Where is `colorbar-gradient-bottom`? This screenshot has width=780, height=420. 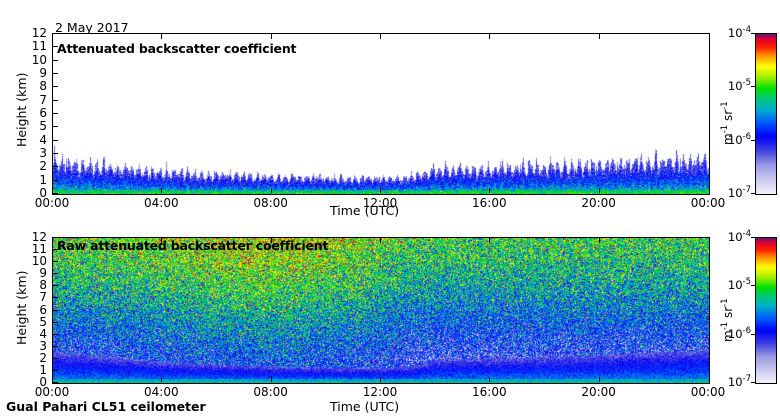 colorbar-gradient-bottom is located at coordinates (766, 310).